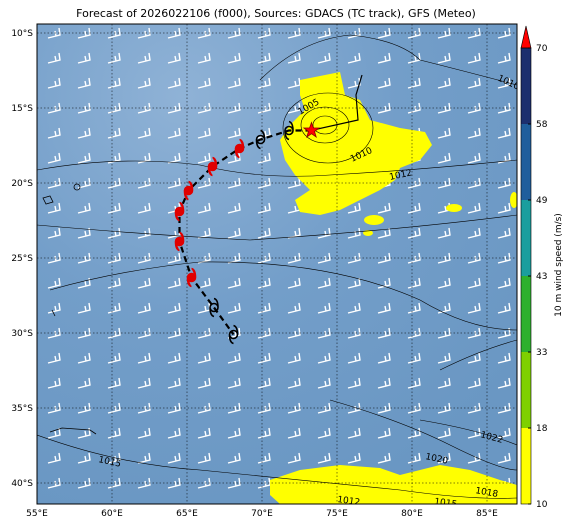  I want to click on colorbar: 10 18 33 43 49 58 70, so click(534, 267).